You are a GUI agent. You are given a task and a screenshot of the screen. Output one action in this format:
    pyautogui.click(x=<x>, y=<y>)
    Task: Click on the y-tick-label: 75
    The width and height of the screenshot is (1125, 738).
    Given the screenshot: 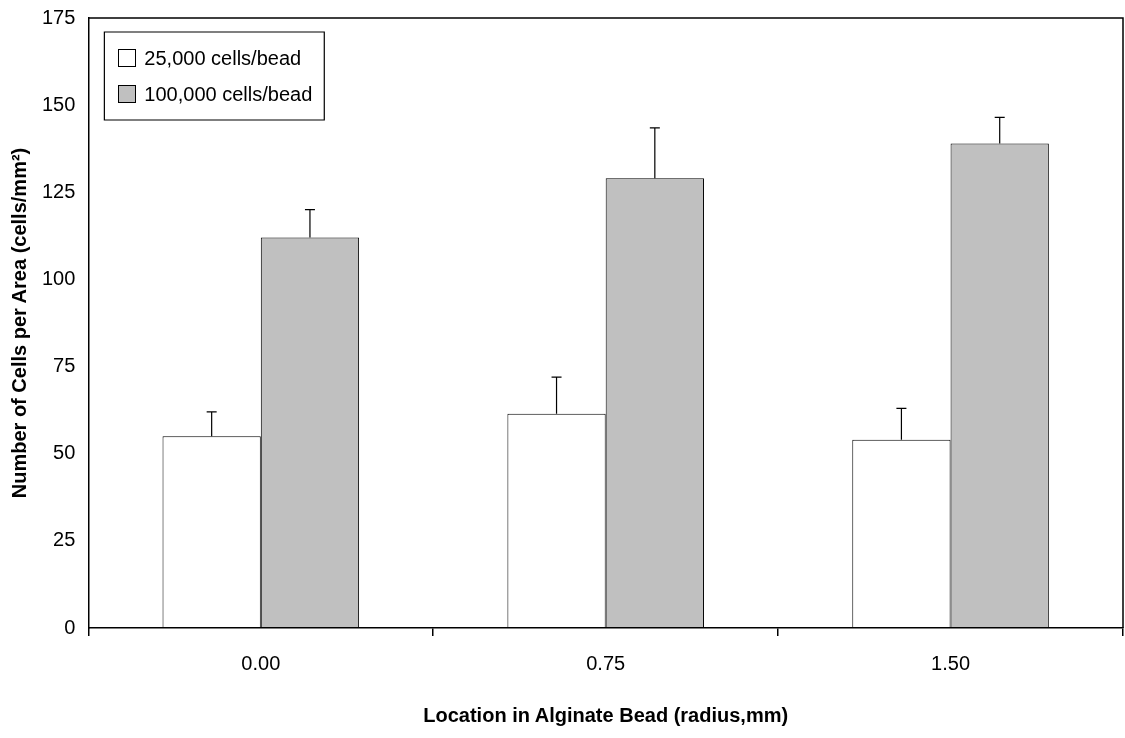 What is the action you would take?
    pyautogui.click(x=64, y=365)
    